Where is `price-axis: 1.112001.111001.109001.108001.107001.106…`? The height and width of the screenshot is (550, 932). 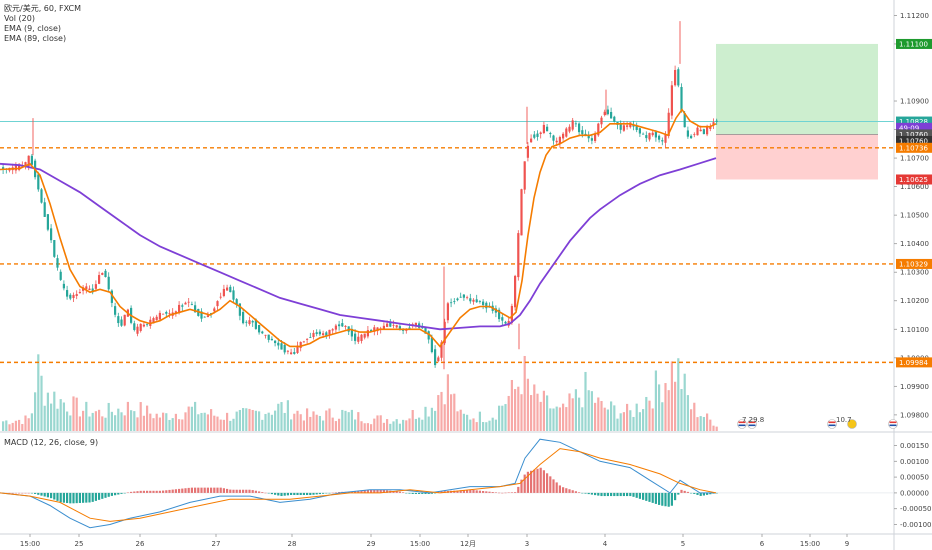
price-axis: 1.112001.111001.109001.108001.107001.106… is located at coordinates (912, 270).